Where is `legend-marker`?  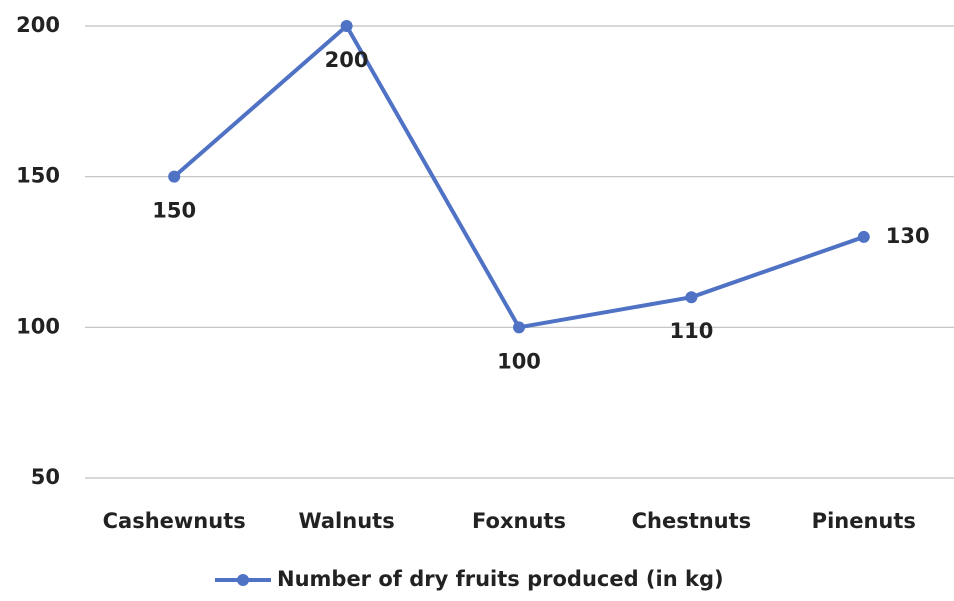
legend-marker is located at coordinates (243, 580).